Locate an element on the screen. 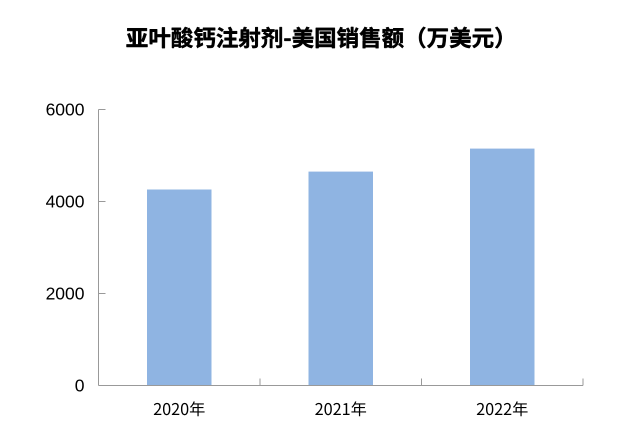  svg-text: 2000 is located at coordinates (65, 293).